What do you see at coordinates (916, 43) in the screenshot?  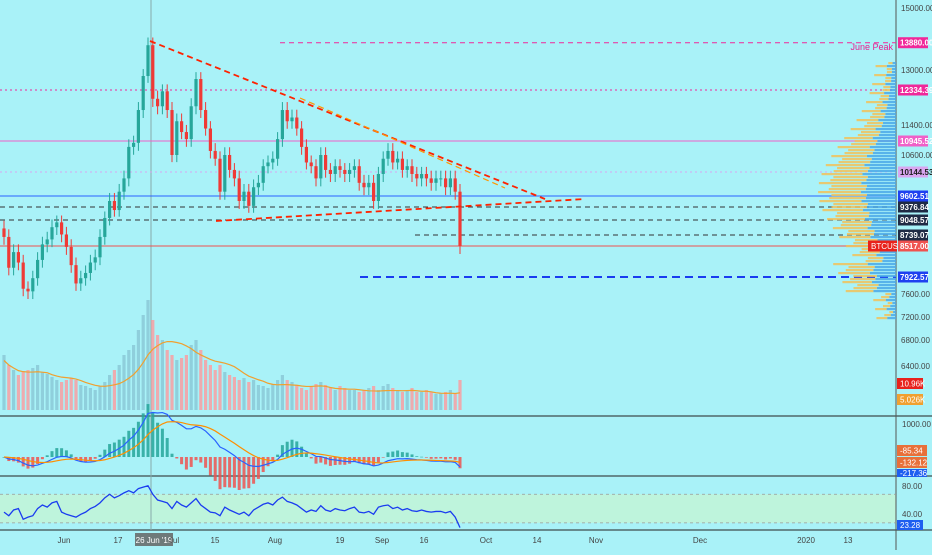 I see `price-level-tag: 13880.00` at bounding box center [916, 43].